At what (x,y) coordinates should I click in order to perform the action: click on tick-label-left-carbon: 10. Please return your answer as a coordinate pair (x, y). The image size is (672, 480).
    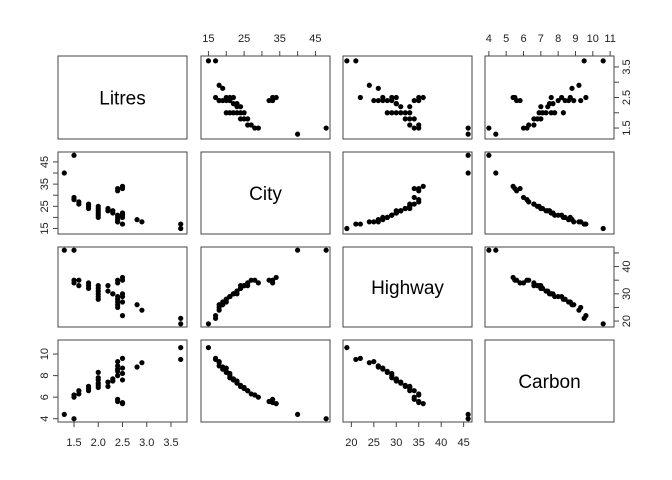
    Looking at the image, I should click on (45, 354).